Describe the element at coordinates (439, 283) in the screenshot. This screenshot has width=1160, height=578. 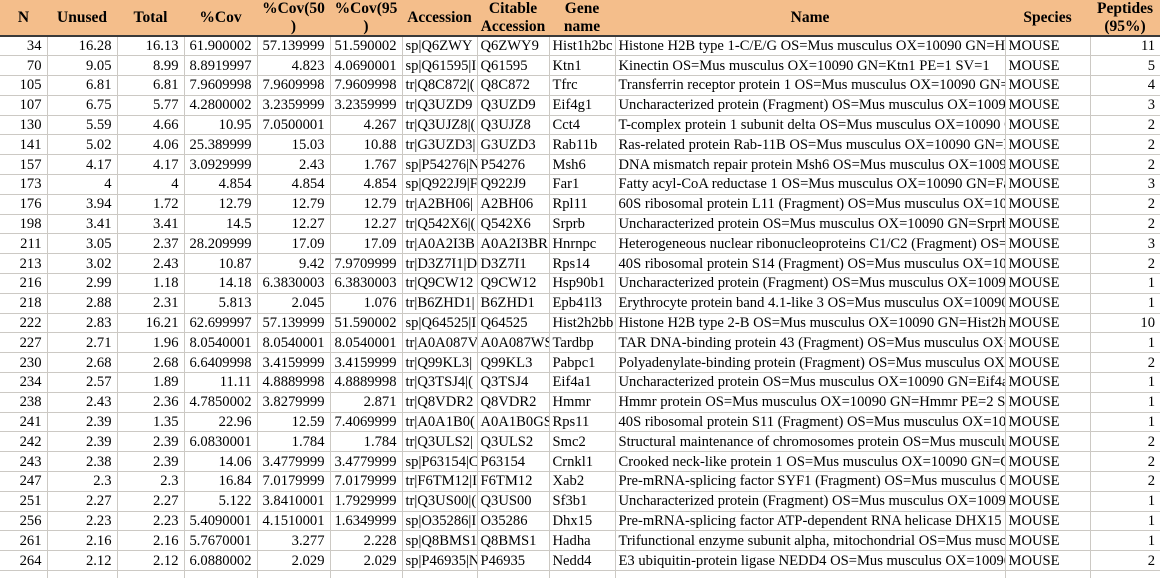
I see `cell-accession: tr|Q9CW12` at that location.